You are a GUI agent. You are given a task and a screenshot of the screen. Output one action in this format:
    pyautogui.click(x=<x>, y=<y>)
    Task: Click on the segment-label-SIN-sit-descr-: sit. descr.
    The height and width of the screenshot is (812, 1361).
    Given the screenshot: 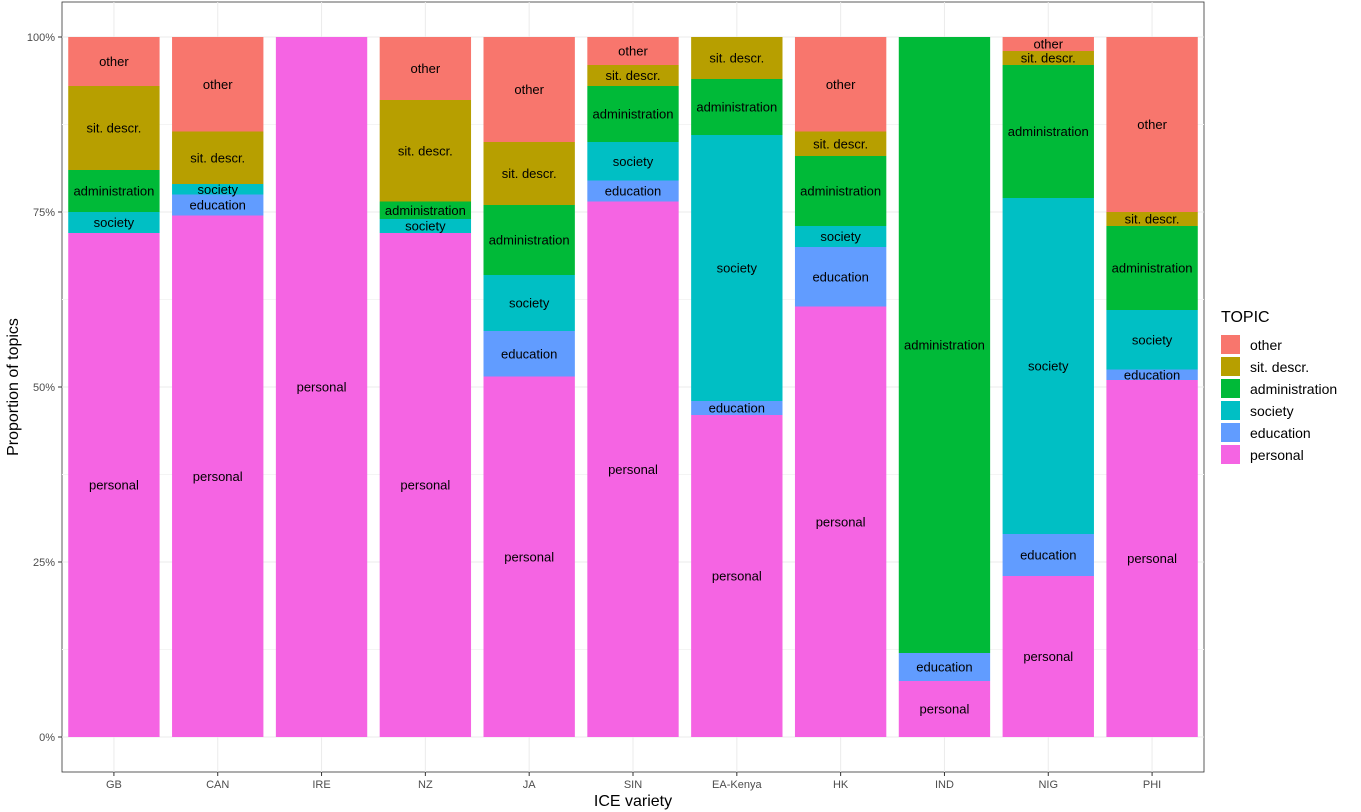 What is the action you would take?
    pyautogui.click(x=633, y=75)
    